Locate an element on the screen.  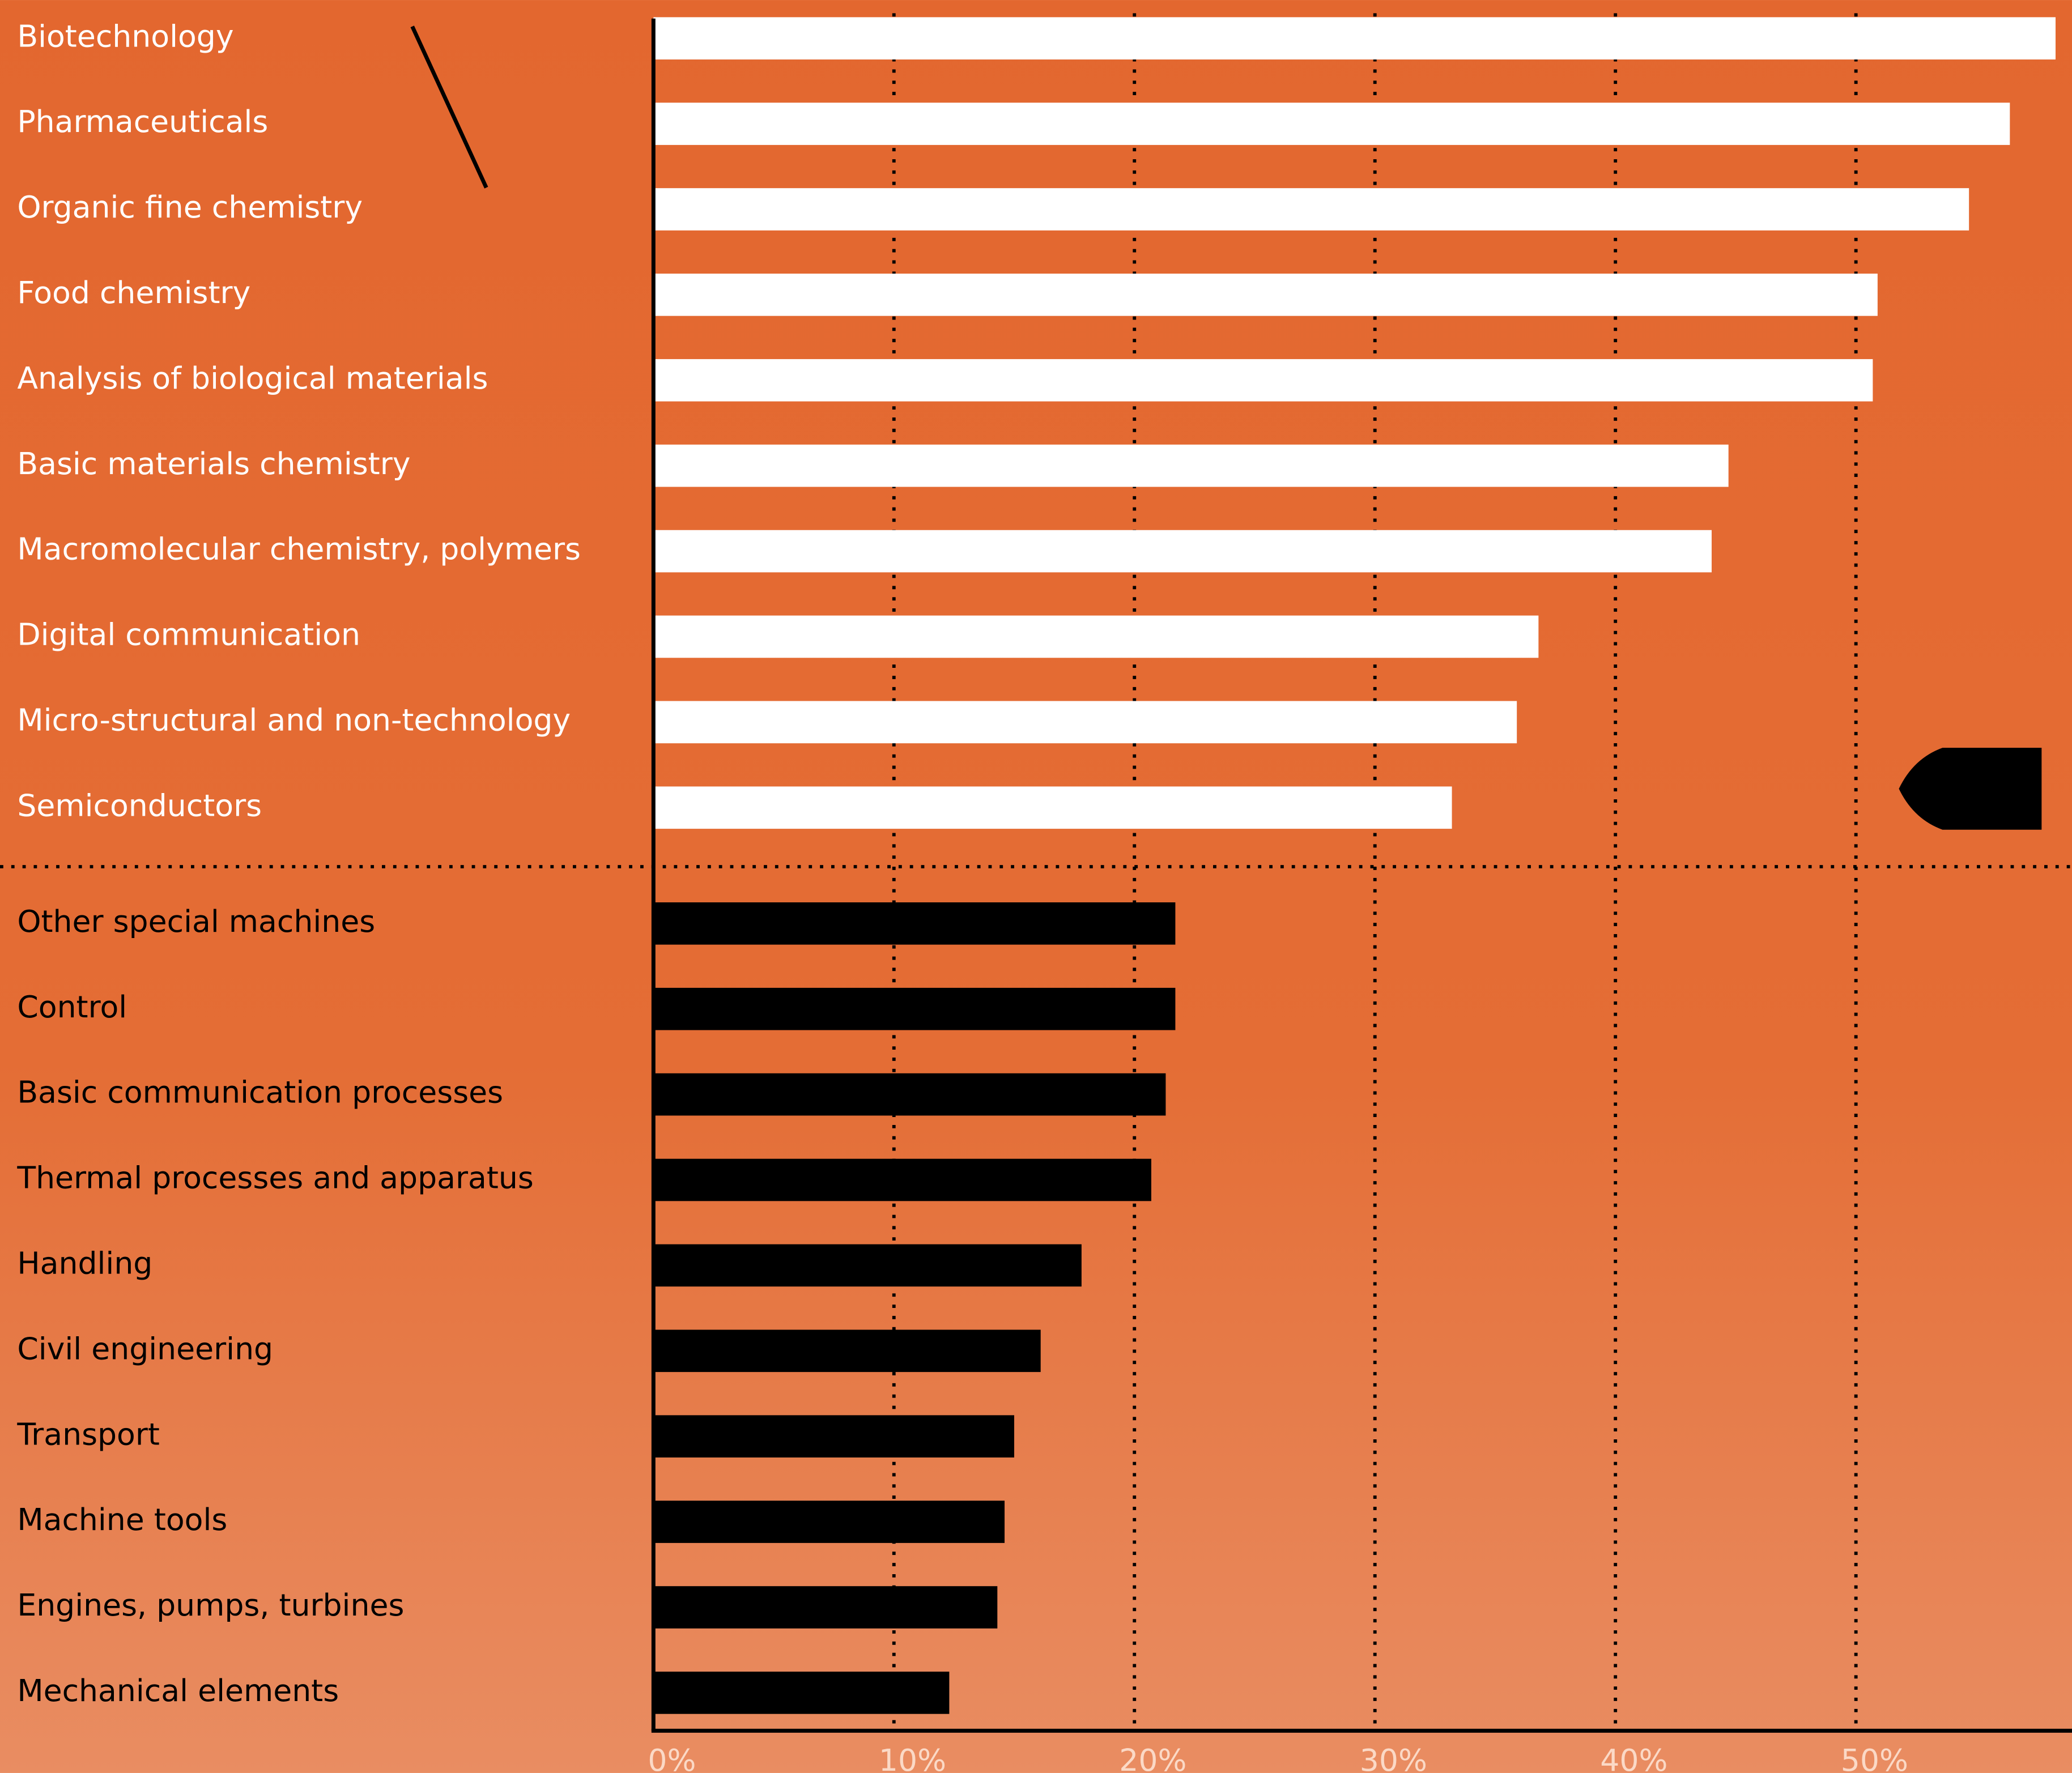
category-label: Analysis of biological materials is located at coordinates (253, 378).